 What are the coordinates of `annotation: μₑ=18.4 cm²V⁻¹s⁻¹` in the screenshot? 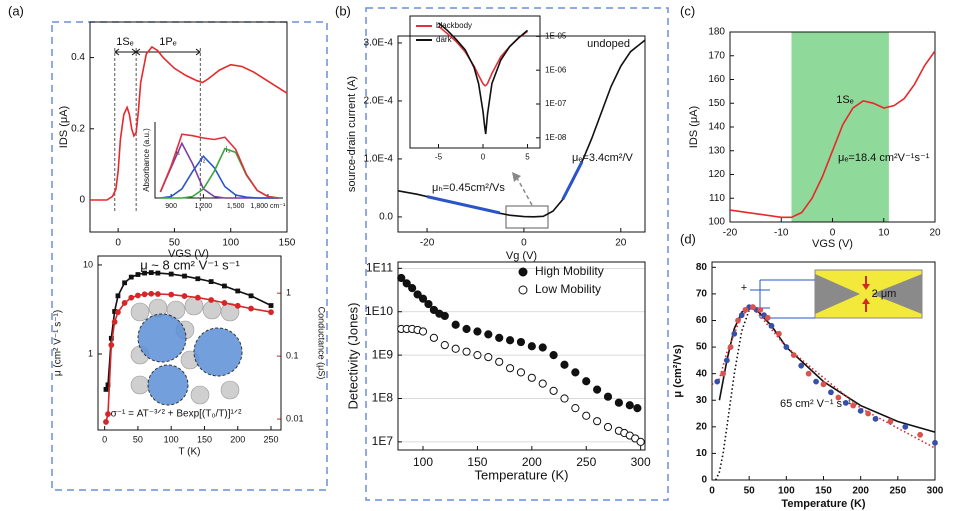 It's located at (884, 158).